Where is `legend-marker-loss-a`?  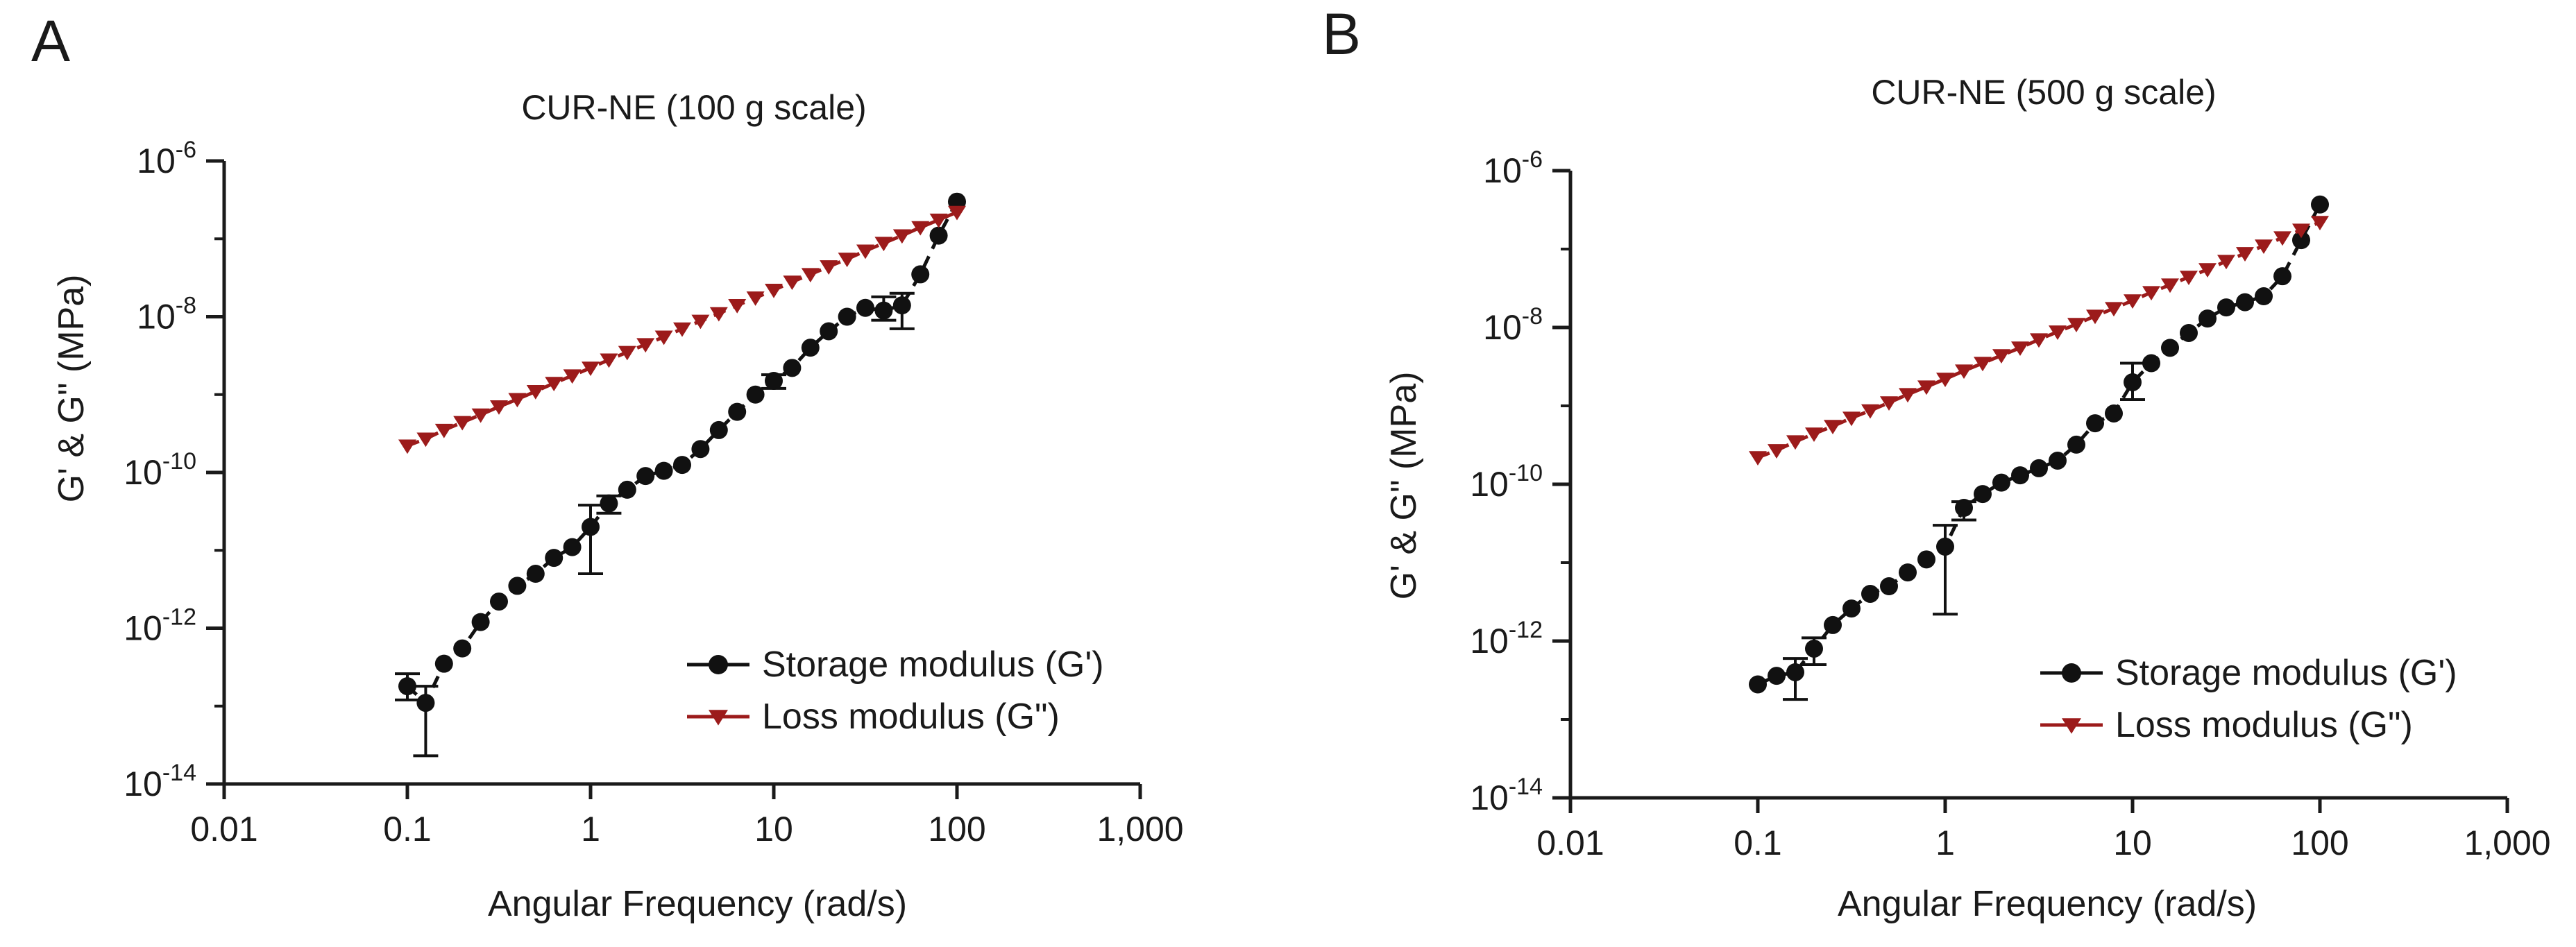
legend-marker-loss-a is located at coordinates (718, 718).